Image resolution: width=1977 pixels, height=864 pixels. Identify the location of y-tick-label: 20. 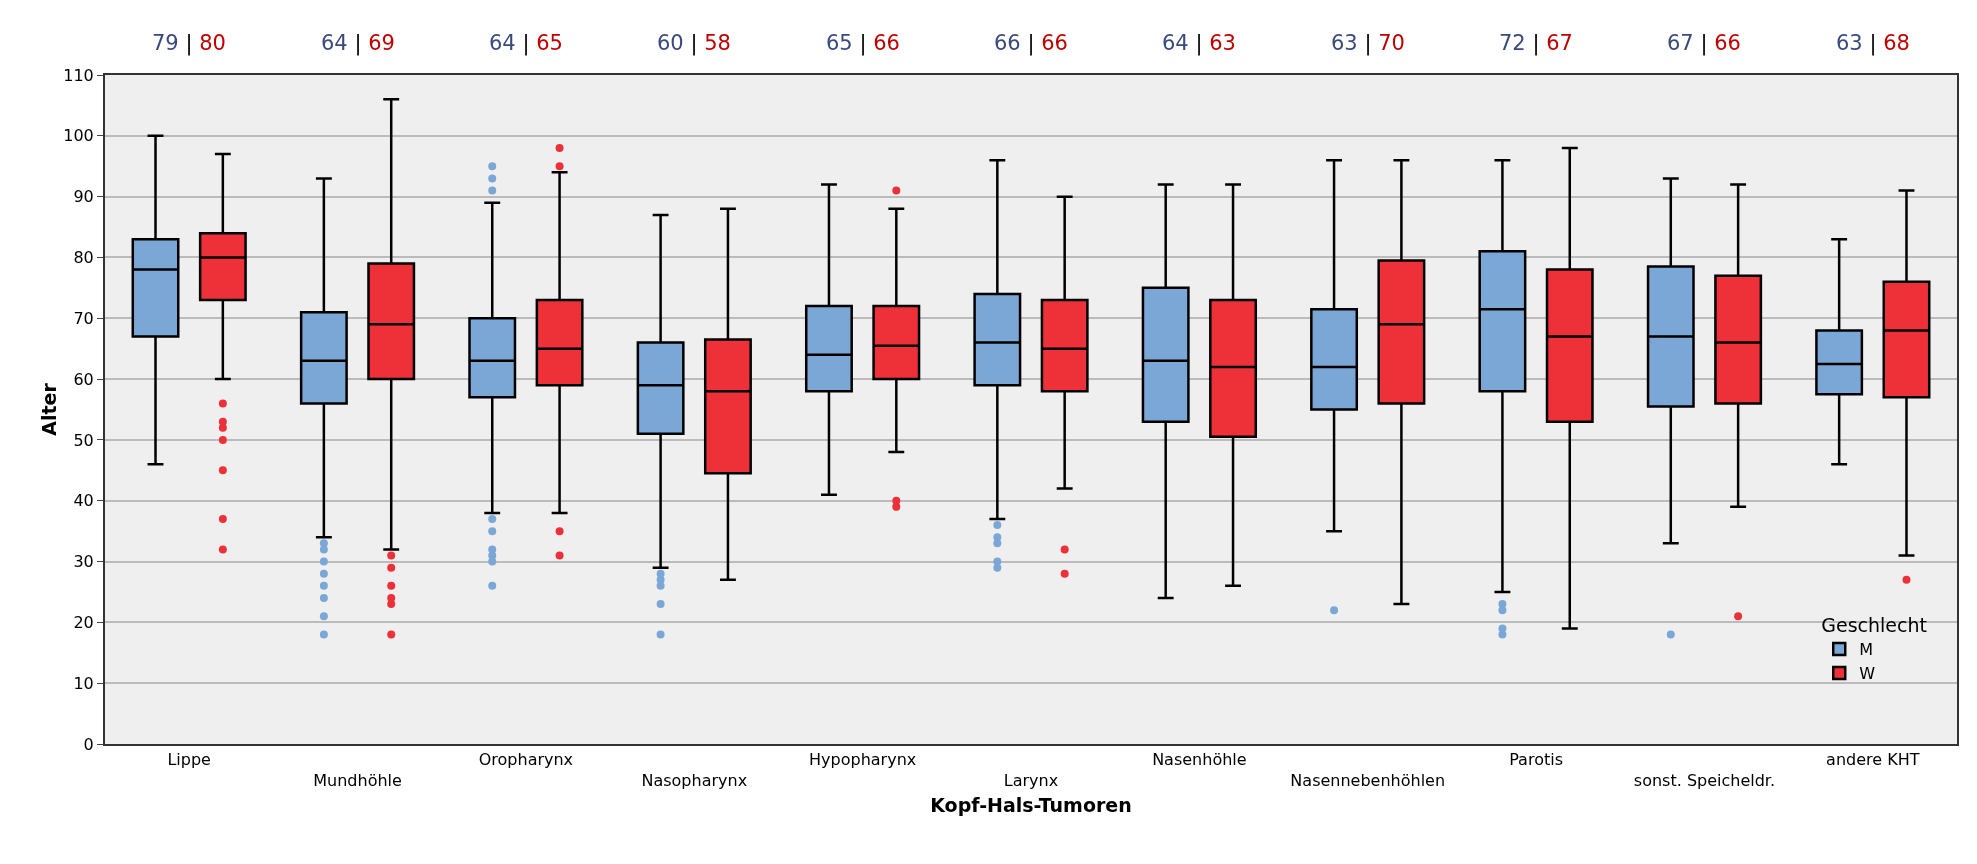
(83, 622).